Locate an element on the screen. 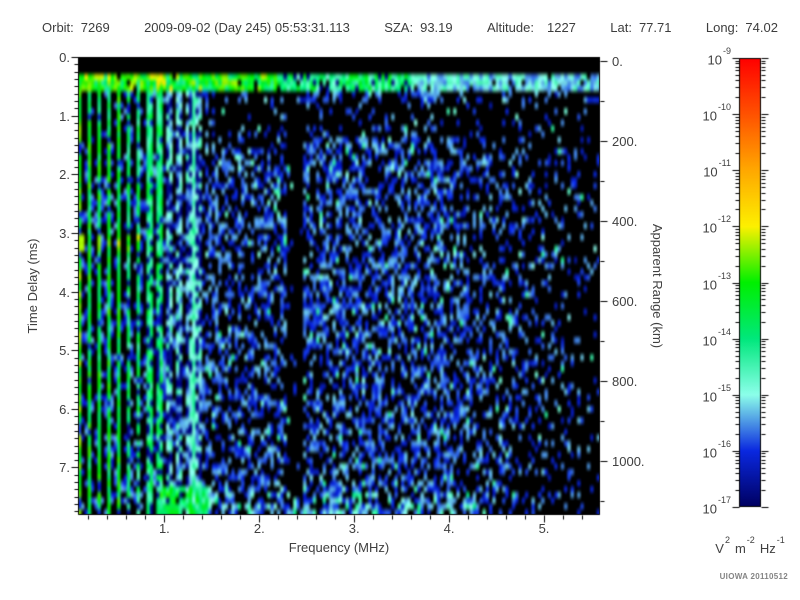  lat-value: 77.71 is located at coordinates (655, 27).